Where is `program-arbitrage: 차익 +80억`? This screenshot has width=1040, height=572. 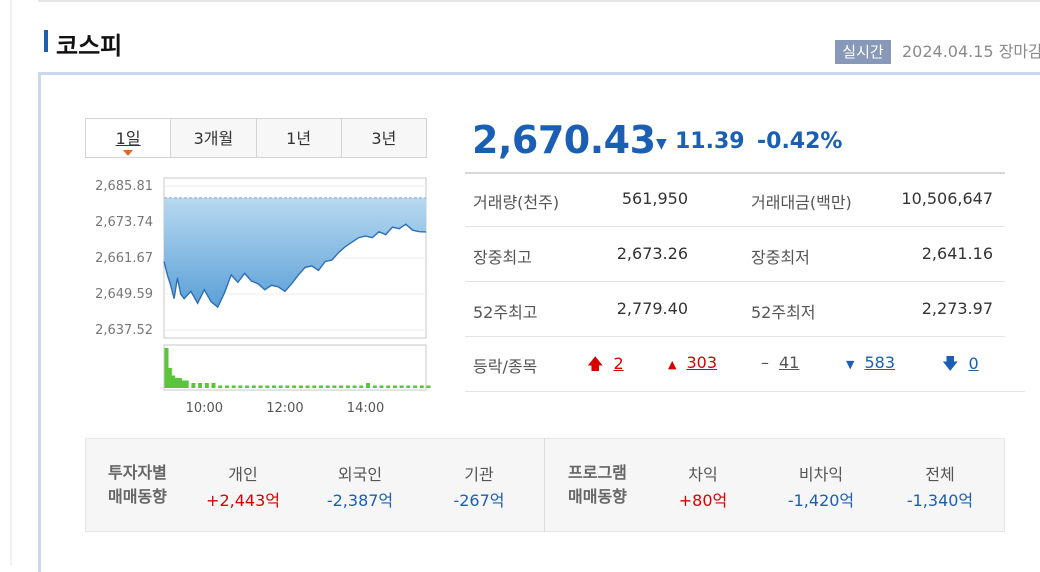 program-arbitrage: 차익 +80억 is located at coordinates (703, 489).